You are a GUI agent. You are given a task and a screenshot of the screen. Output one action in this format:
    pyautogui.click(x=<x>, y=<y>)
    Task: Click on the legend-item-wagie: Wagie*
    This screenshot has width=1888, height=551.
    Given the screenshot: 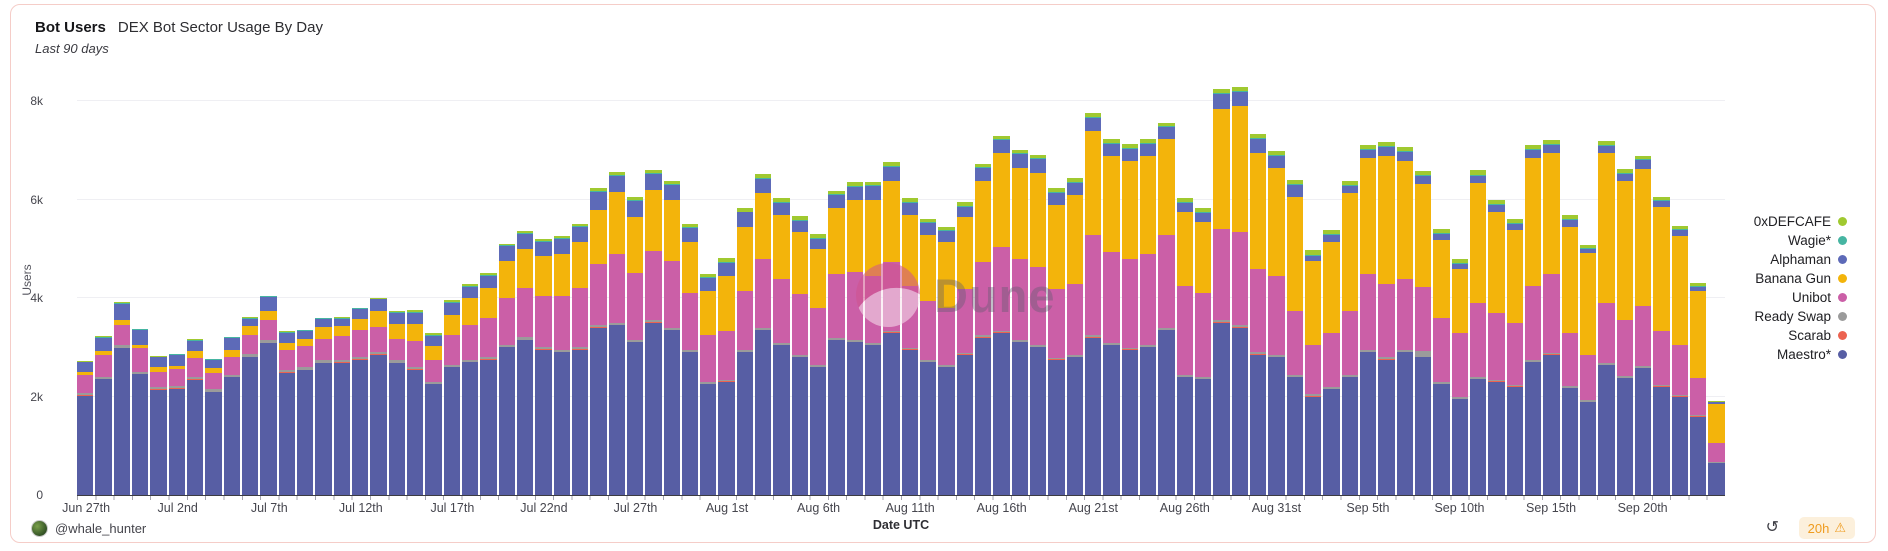 What is the action you would take?
    pyautogui.click(x=1817, y=240)
    